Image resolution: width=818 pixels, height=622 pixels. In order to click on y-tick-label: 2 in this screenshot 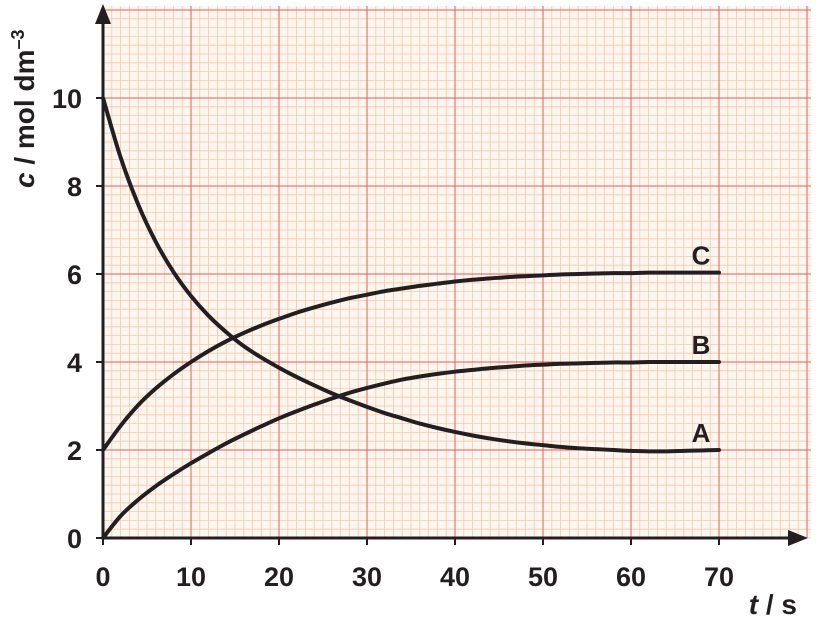, I will do `click(74, 451)`.